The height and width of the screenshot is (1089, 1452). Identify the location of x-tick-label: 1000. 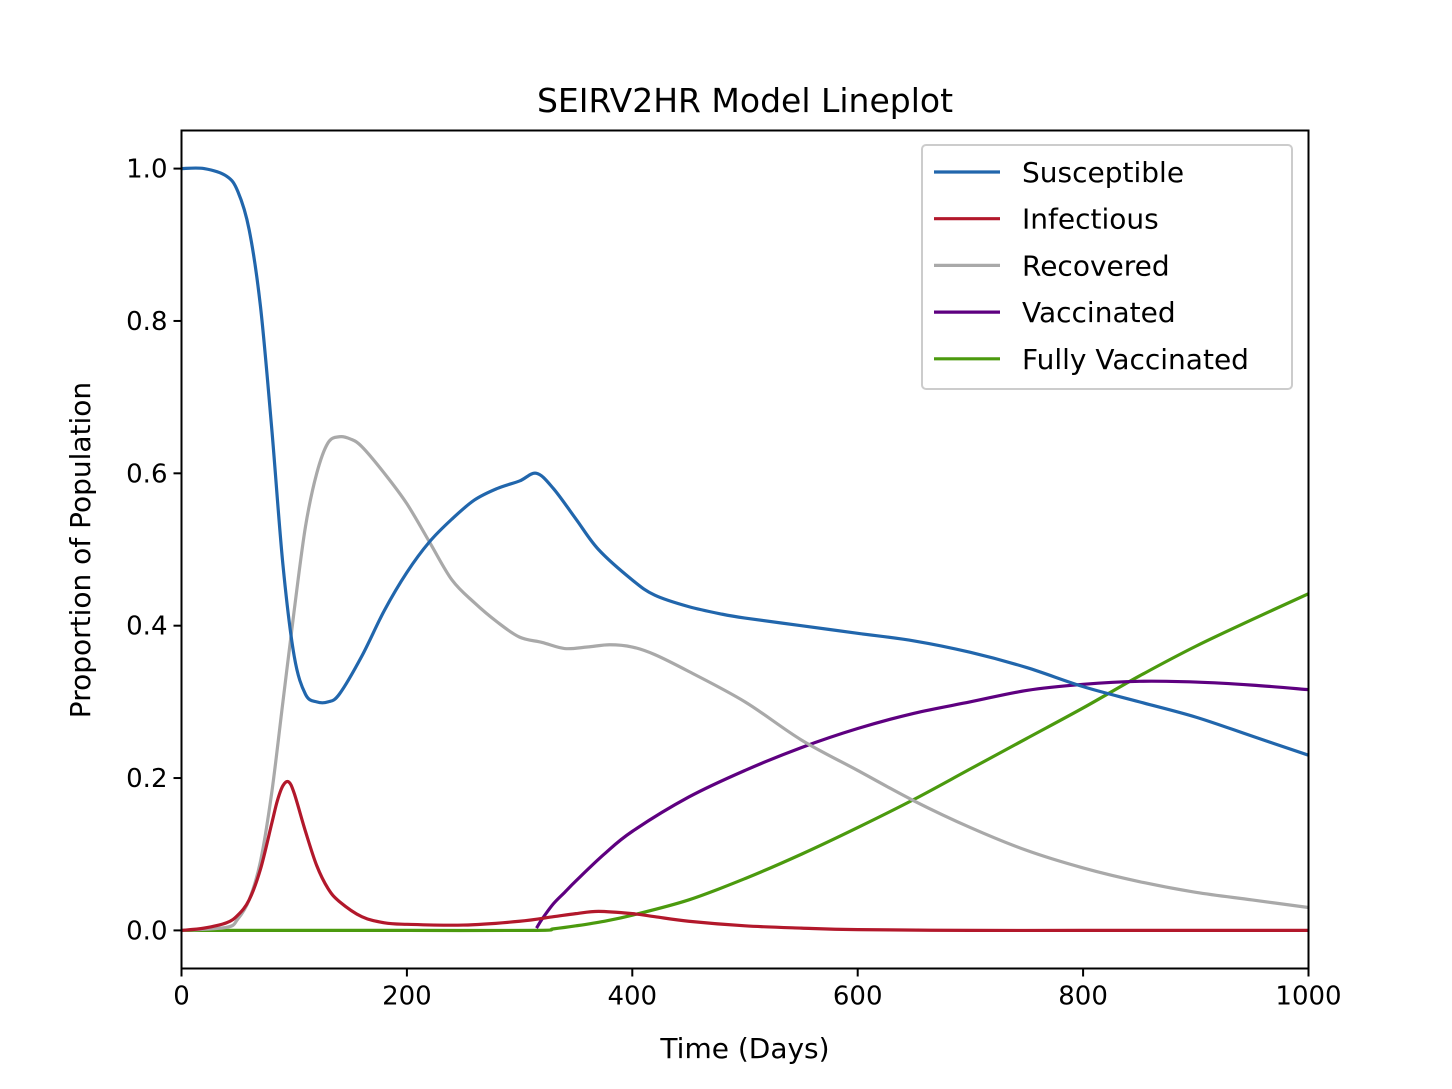
(1308, 997).